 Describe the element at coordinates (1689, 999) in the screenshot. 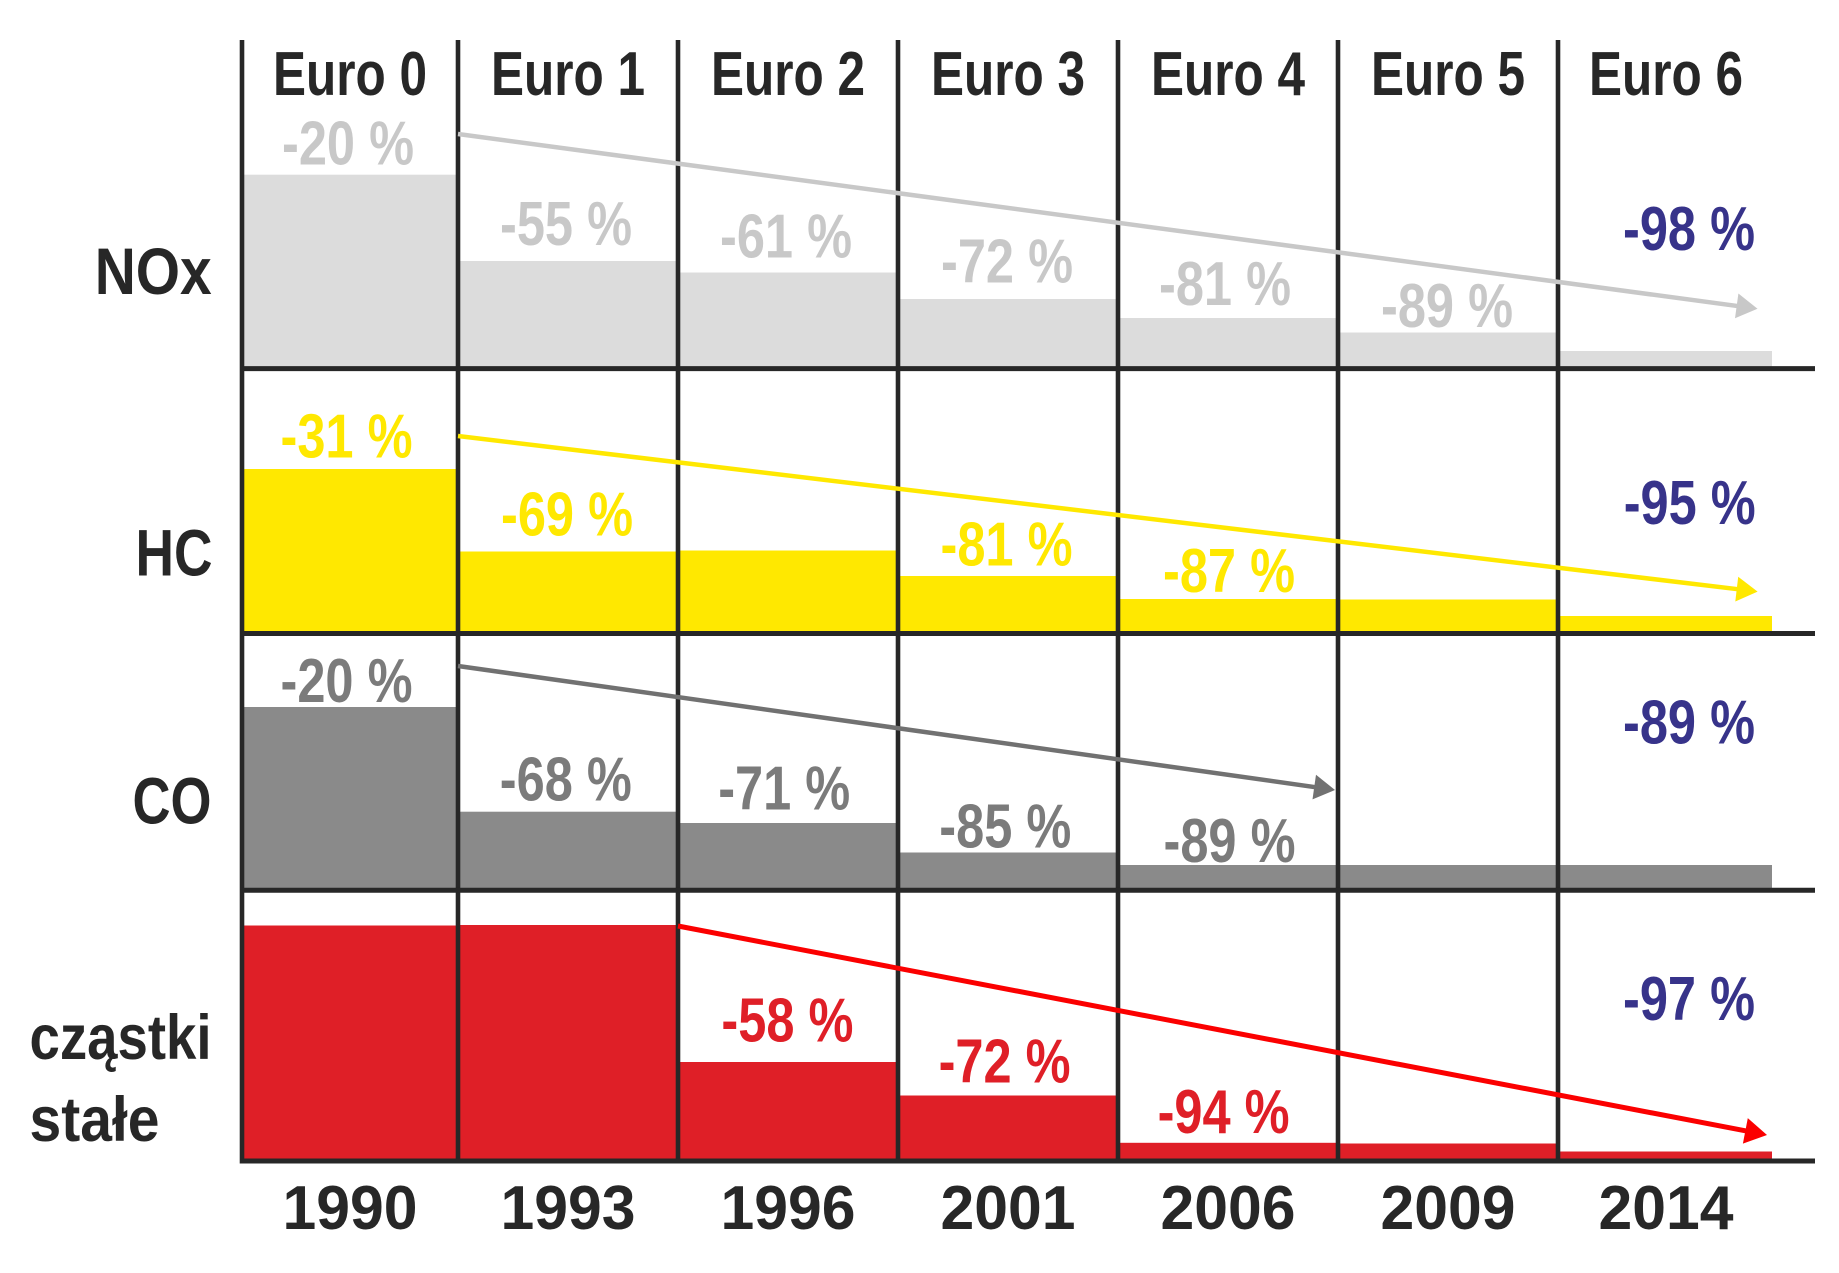

I see `svg-text: -97 %` at that location.